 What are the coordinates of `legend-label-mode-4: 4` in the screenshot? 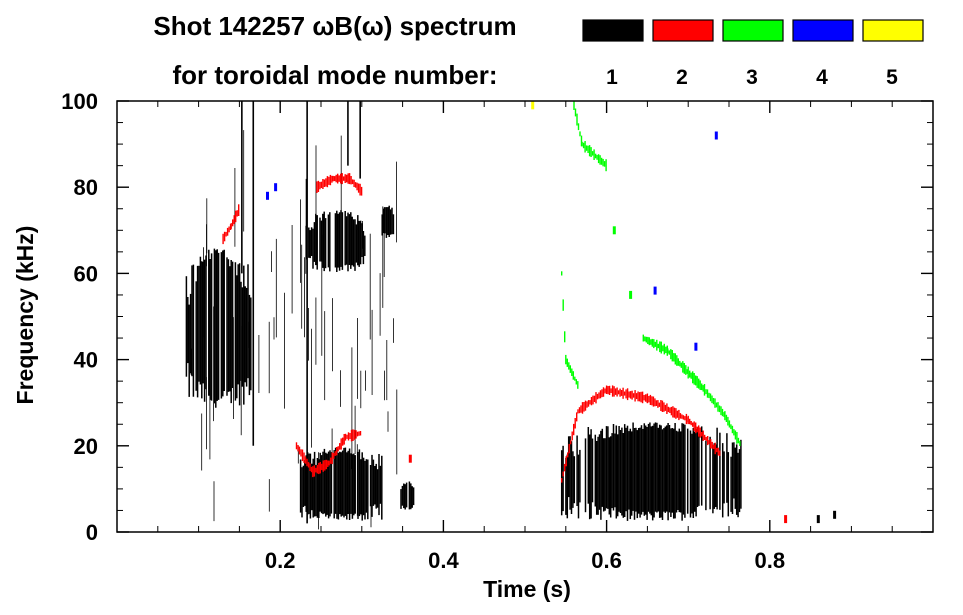 It's located at (822, 77).